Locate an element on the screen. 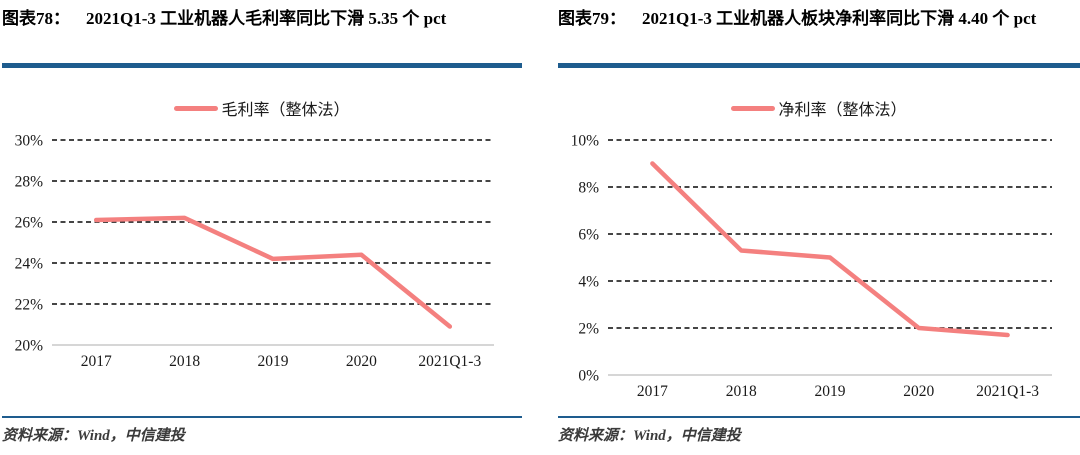 The image size is (1080, 455). svg-text: 4% is located at coordinates (588, 282).